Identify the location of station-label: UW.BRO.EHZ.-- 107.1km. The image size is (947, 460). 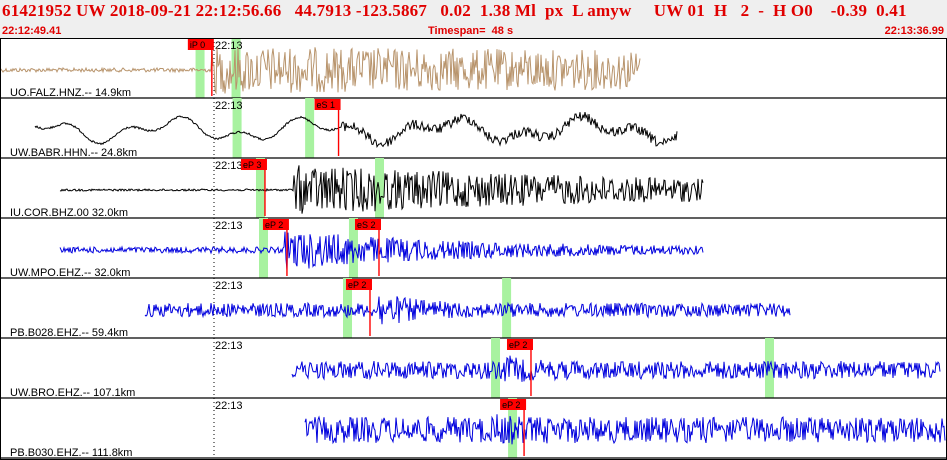
(72, 393).